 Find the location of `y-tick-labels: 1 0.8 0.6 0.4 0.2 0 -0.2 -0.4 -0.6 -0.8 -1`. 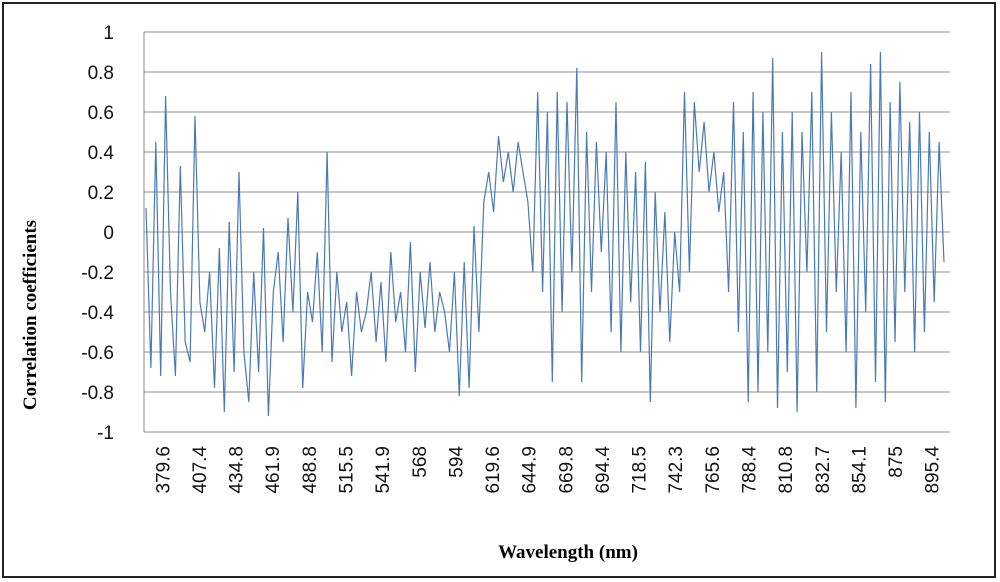

y-tick-labels: 1 0.8 0.6 0.4 0.2 0 -0.2 -0.4 -0.6 -0.8 -1 is located at coordinates (97, 233).